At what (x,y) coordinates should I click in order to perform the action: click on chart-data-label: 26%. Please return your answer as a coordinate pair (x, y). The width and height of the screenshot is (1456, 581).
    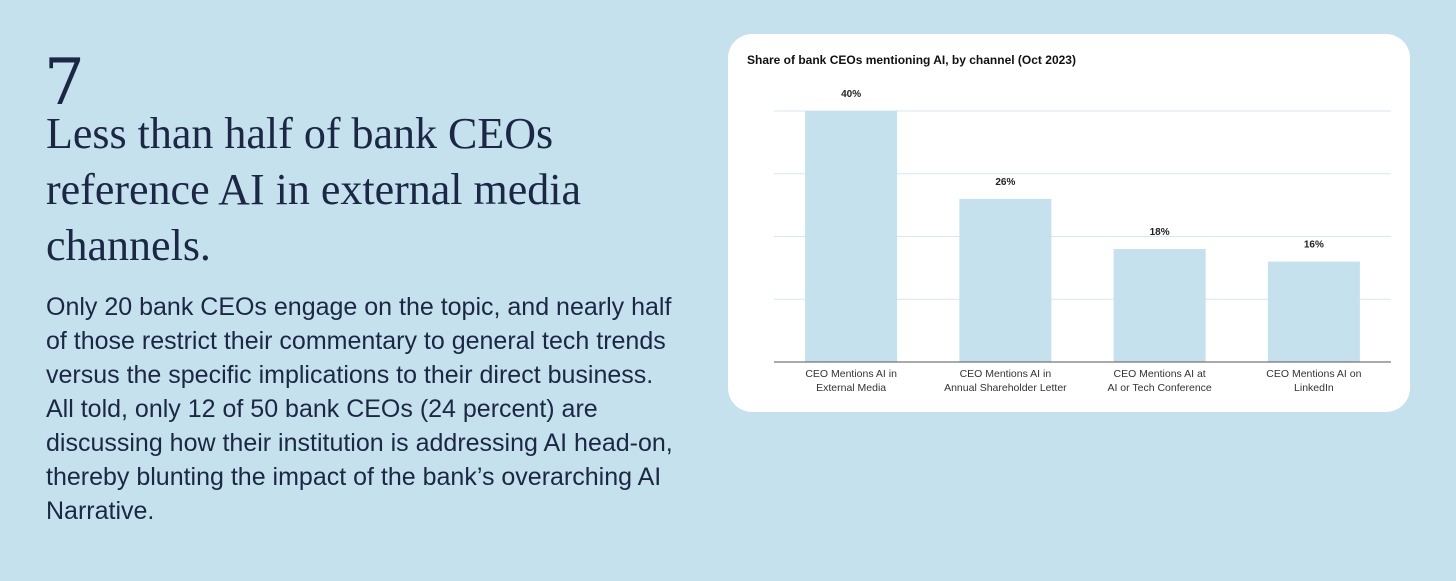
    Looking at the image, I should click on (1005, 182).